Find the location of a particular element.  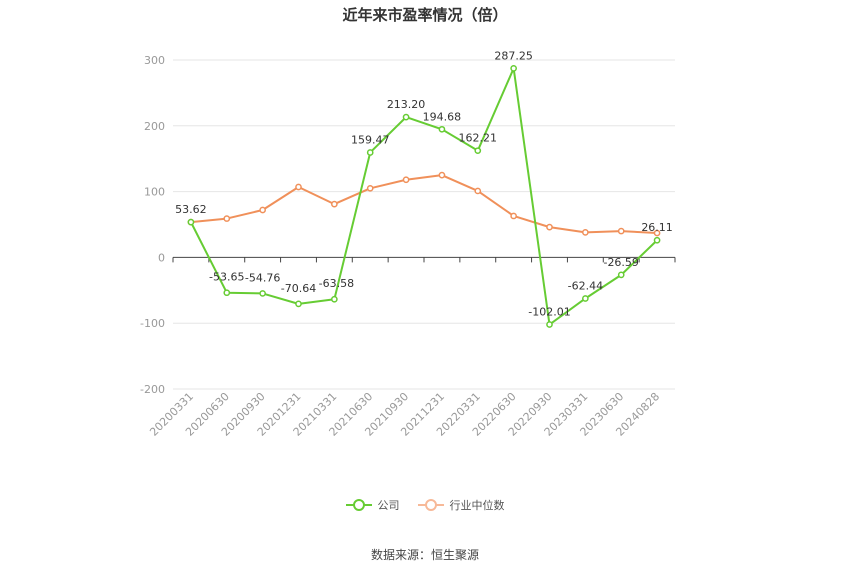

data-label-company: 159.47 is located at coordinates (370, 139).